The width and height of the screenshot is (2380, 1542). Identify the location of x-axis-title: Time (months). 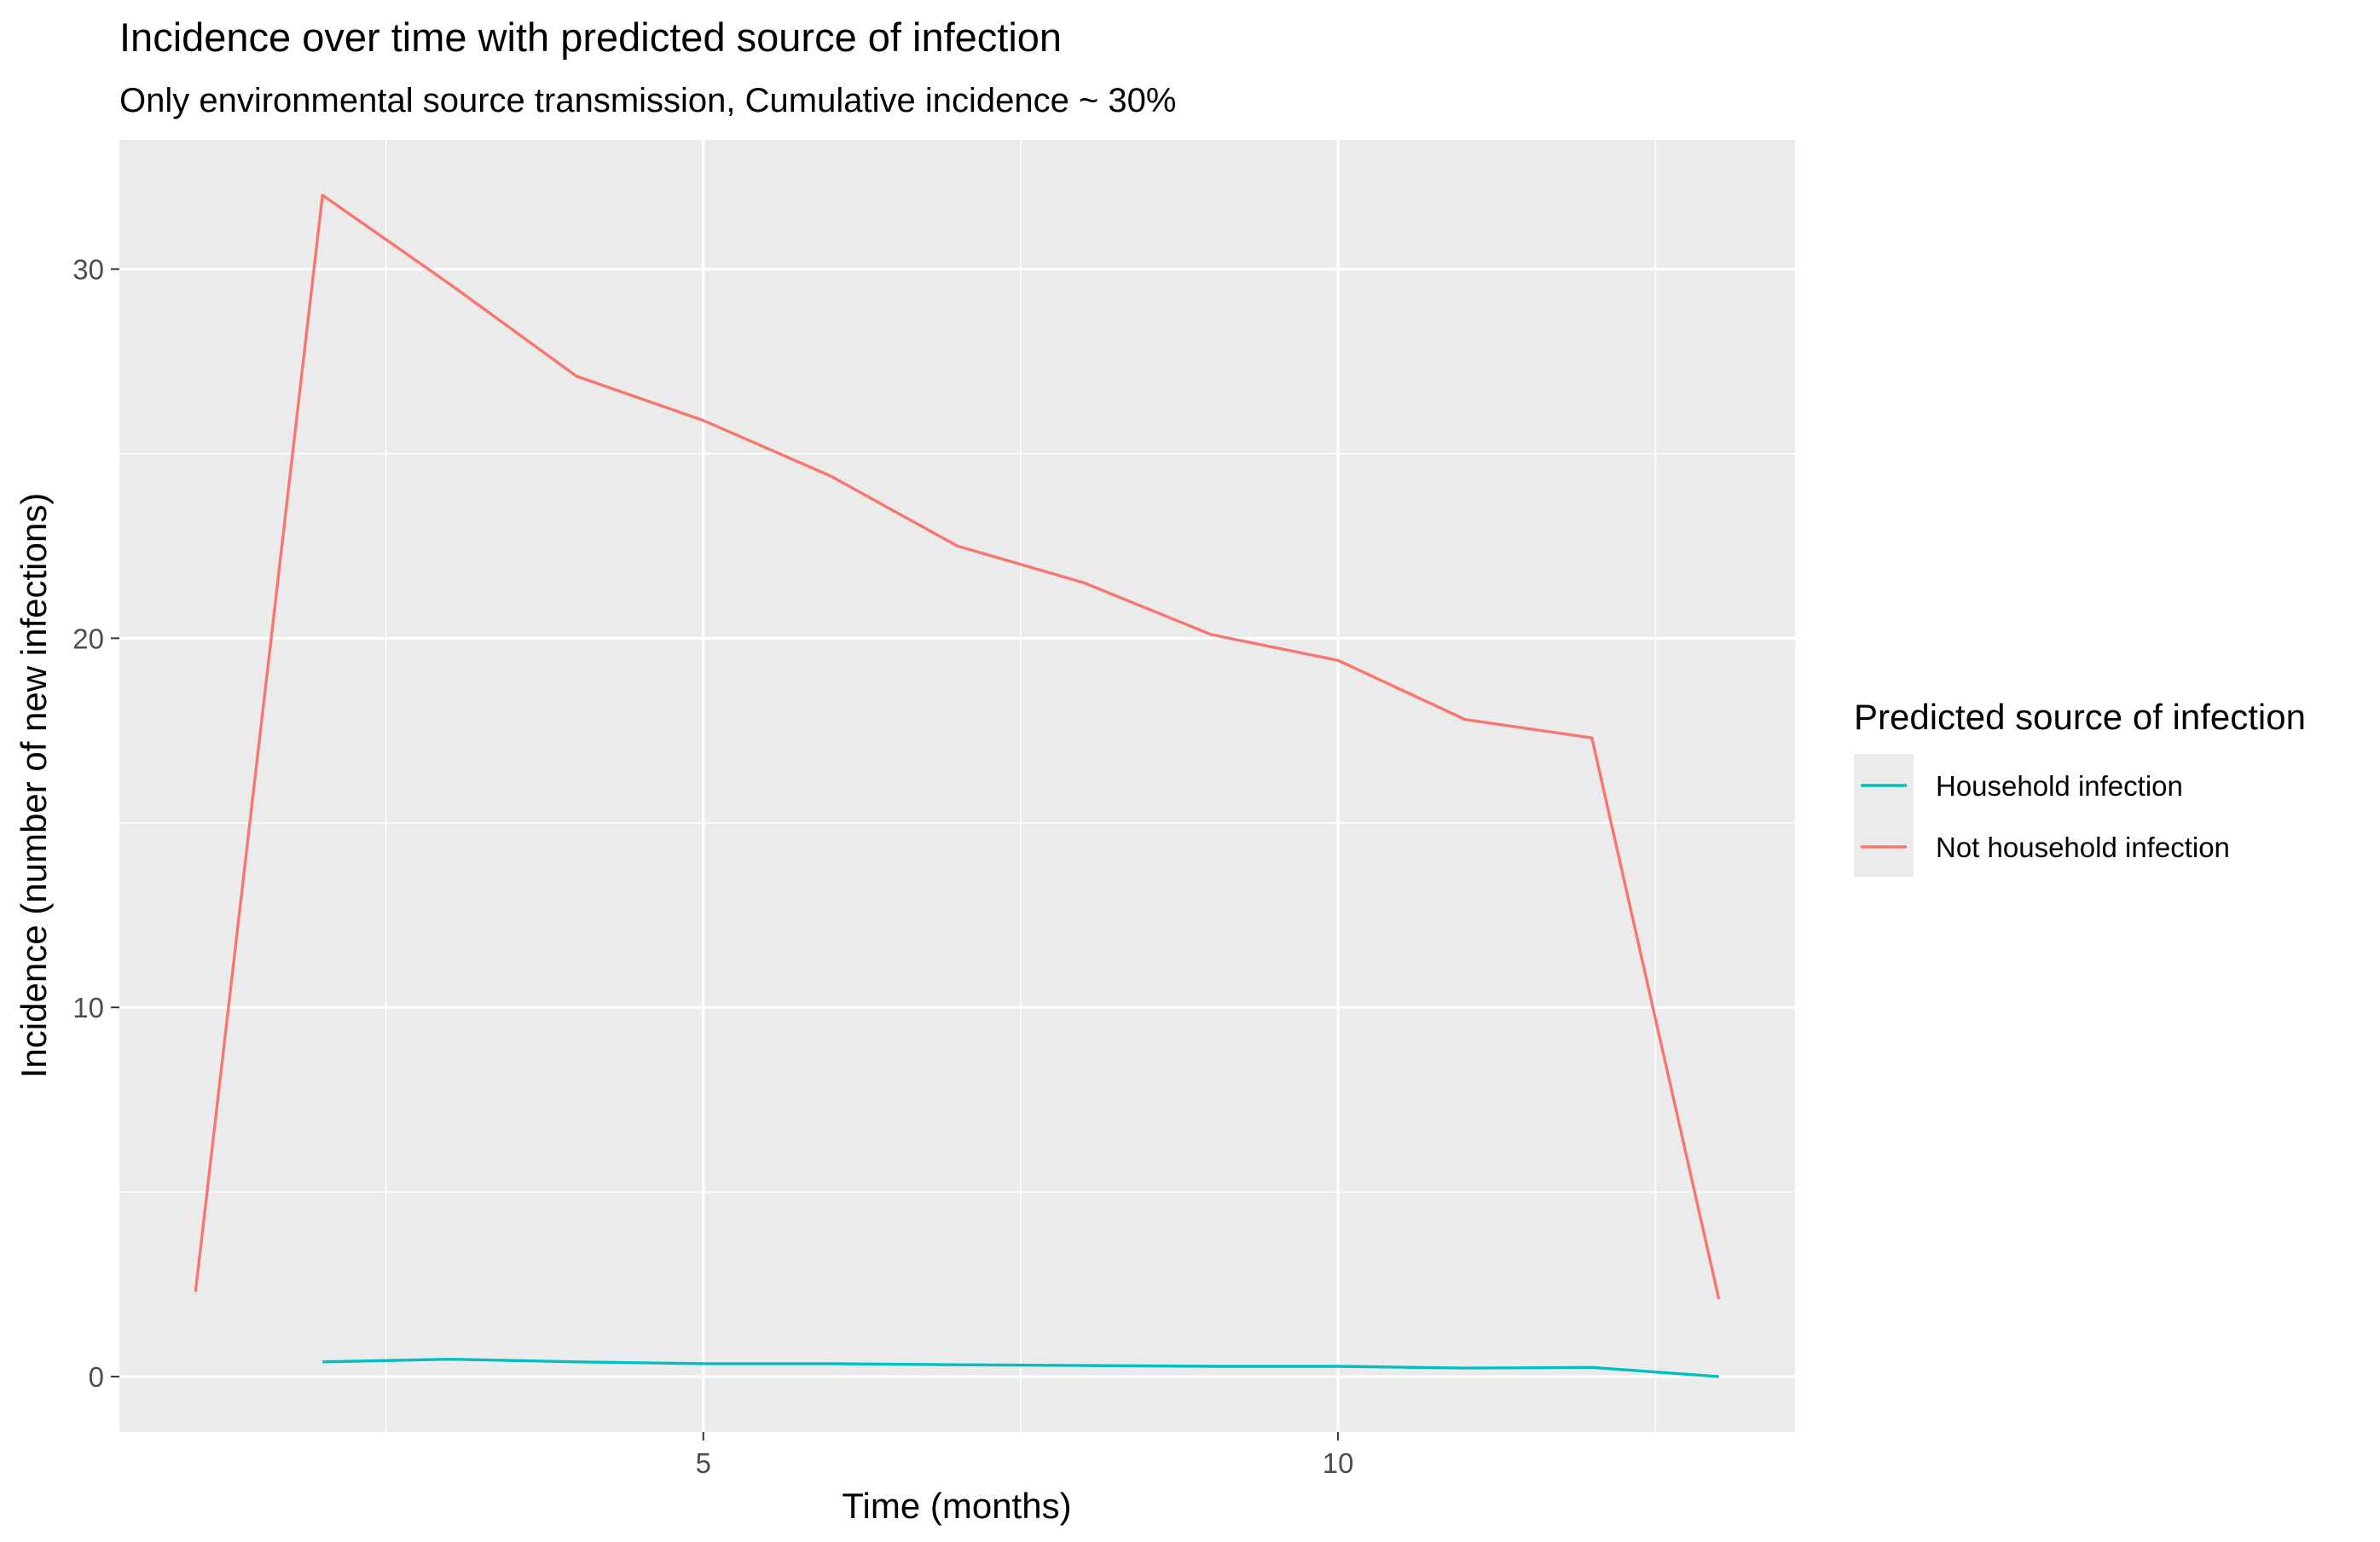
(956, 1506).